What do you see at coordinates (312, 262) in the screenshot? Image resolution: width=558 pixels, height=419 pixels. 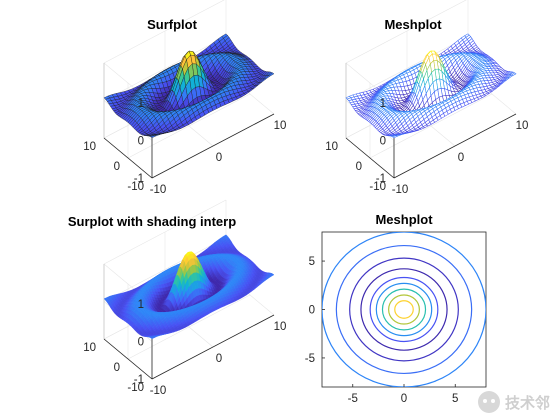 I see `y-tick-label: 5` at bounding box center [312, 262].